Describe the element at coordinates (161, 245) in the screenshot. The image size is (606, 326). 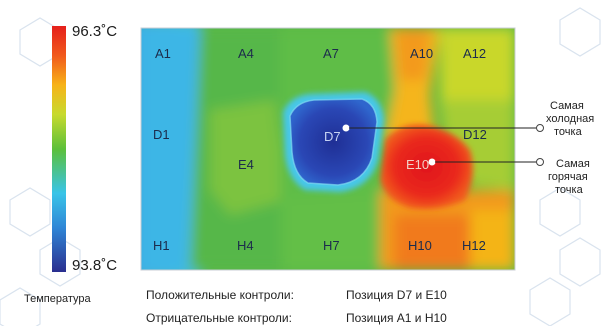
I see `well-label: H1` at that location.